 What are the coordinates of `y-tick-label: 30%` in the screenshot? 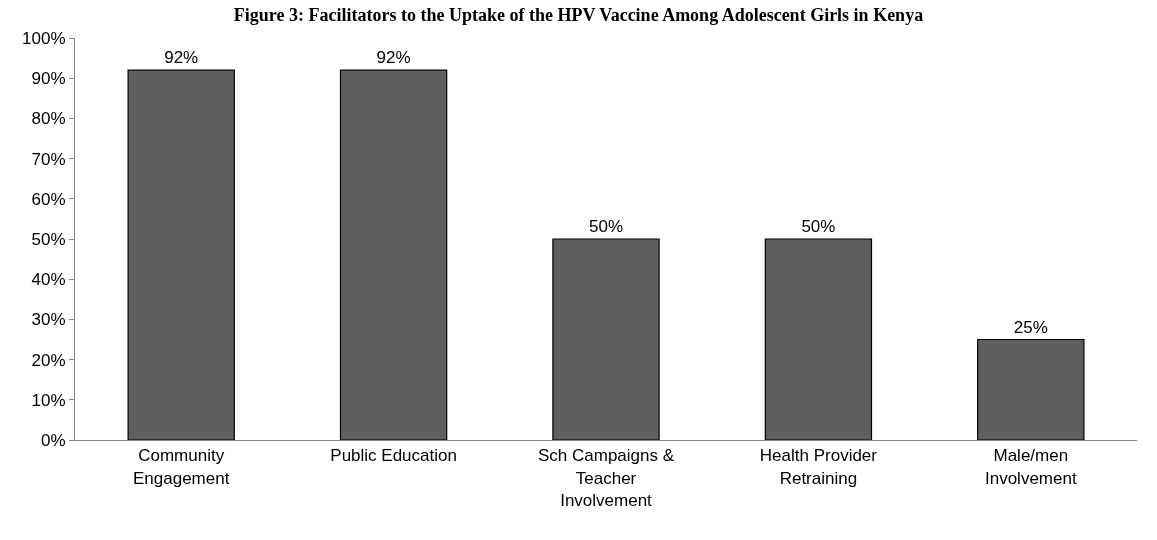 It's located at (48, 320).